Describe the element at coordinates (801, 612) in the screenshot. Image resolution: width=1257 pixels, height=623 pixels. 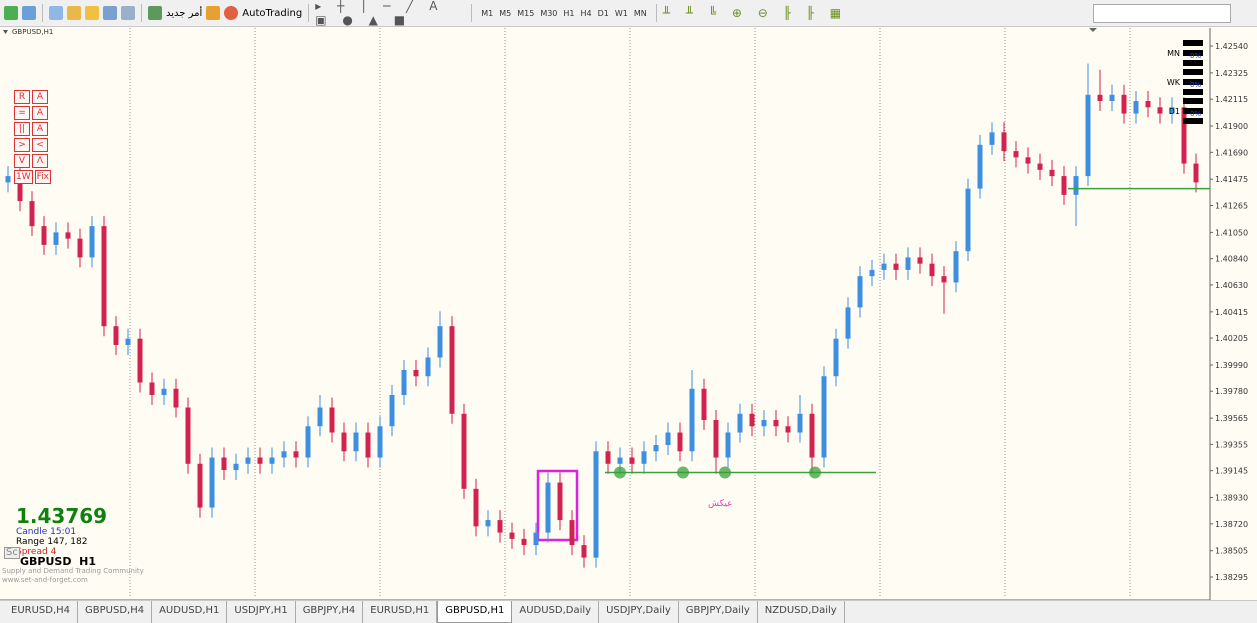
I see `tab: NZDUSD,Daily` at that location.